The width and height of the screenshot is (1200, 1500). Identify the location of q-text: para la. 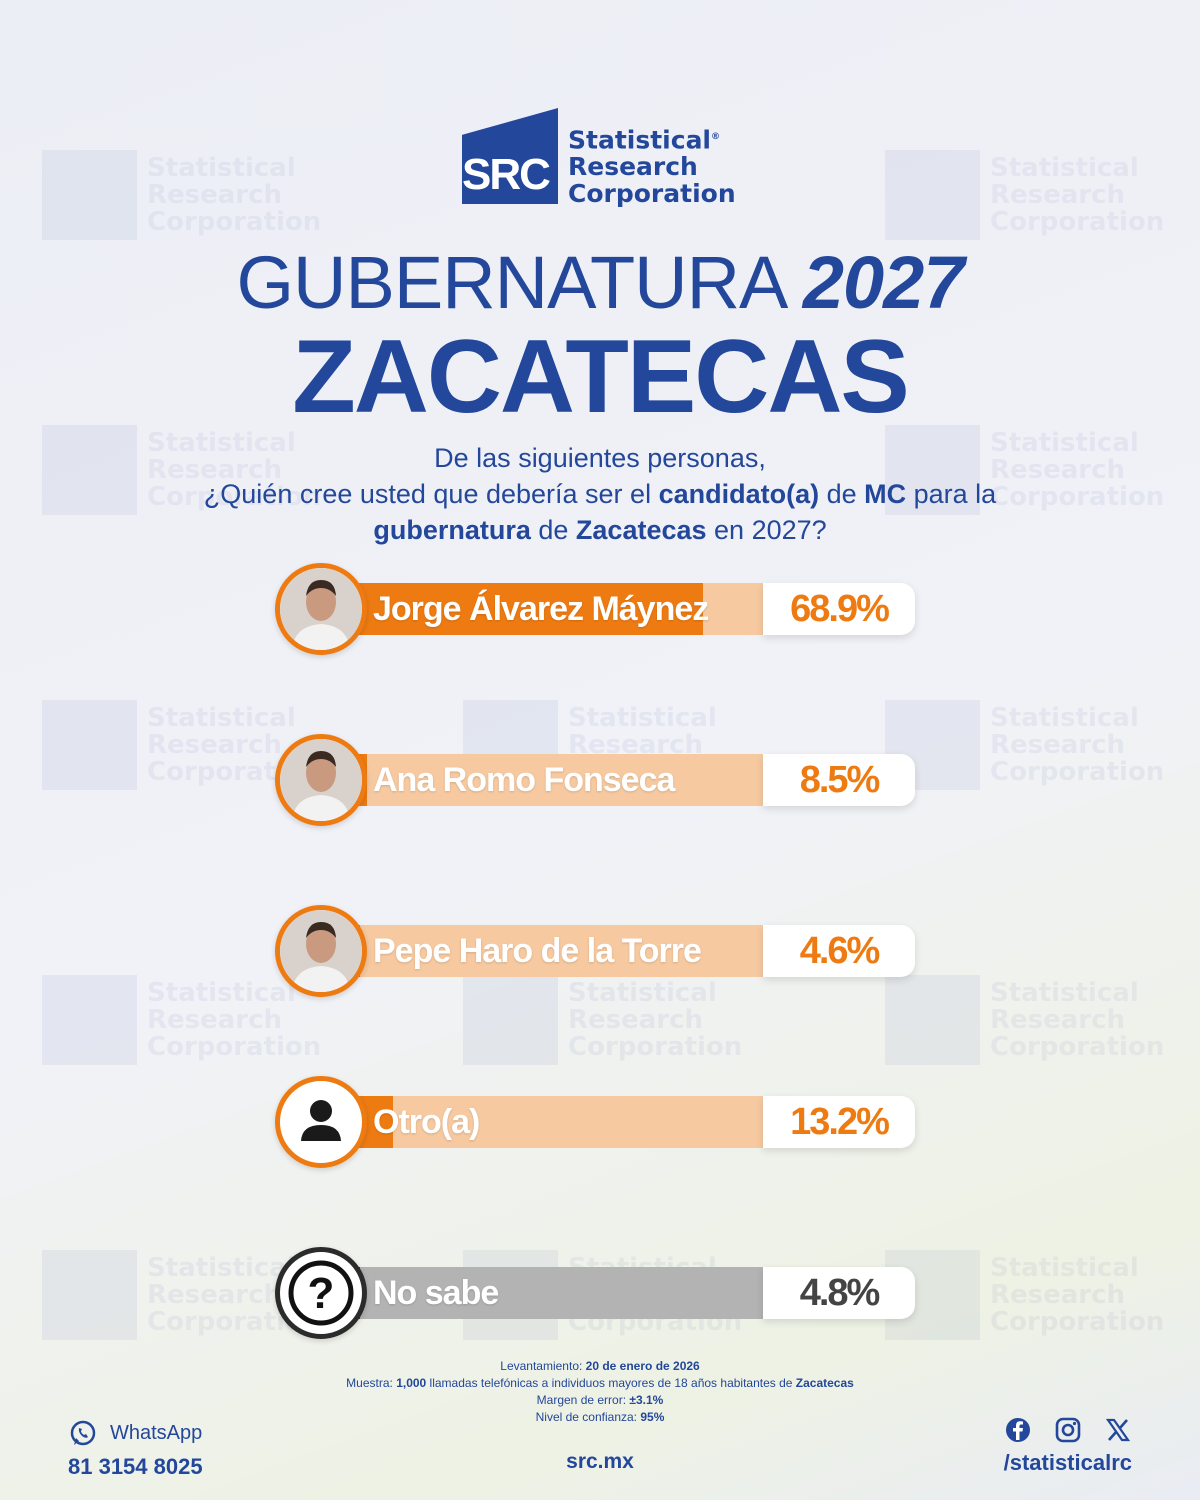
(951, 494).